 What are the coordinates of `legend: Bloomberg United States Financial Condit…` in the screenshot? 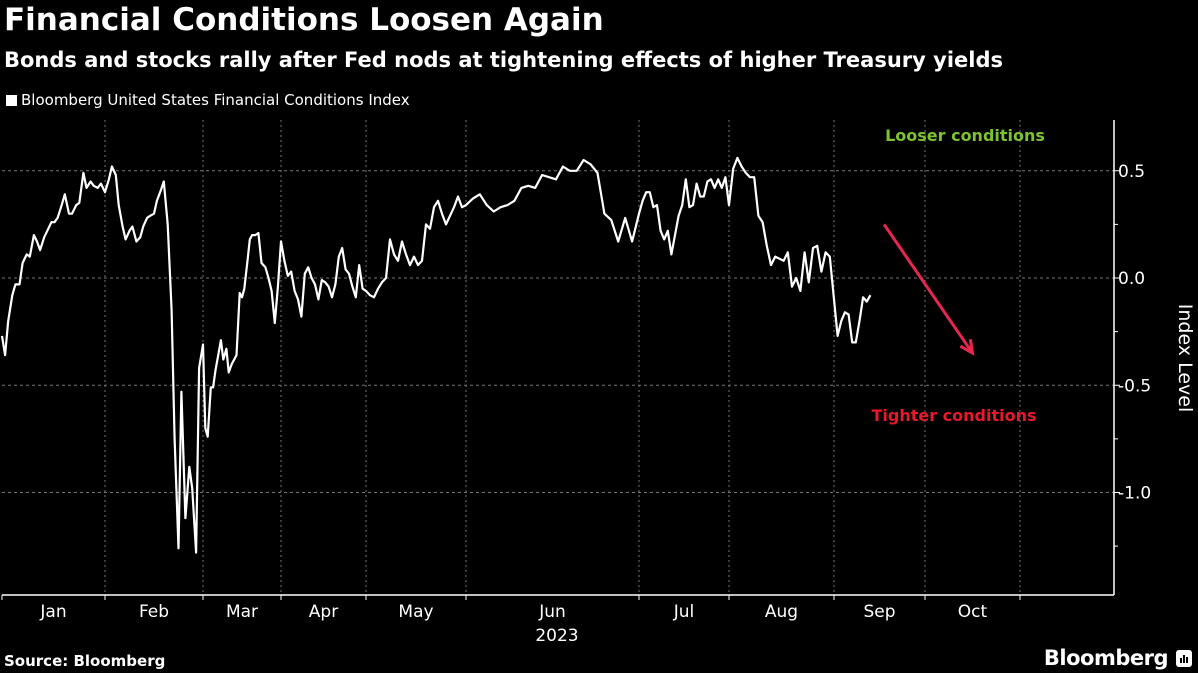 It's located at (208, 100).